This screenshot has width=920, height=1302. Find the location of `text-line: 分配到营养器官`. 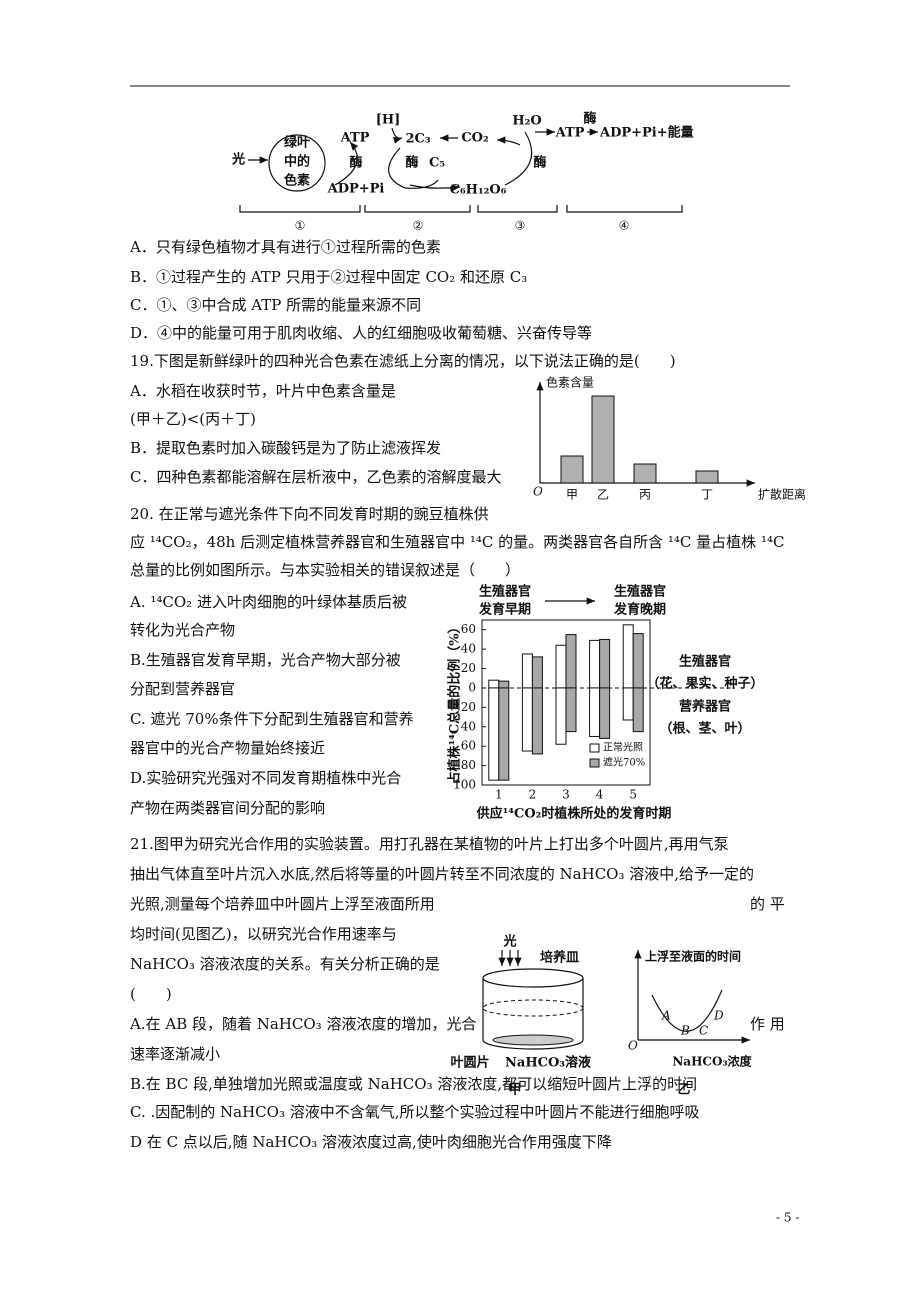

text-line: 分配到营养器官 is located at coordinates (182, 689).